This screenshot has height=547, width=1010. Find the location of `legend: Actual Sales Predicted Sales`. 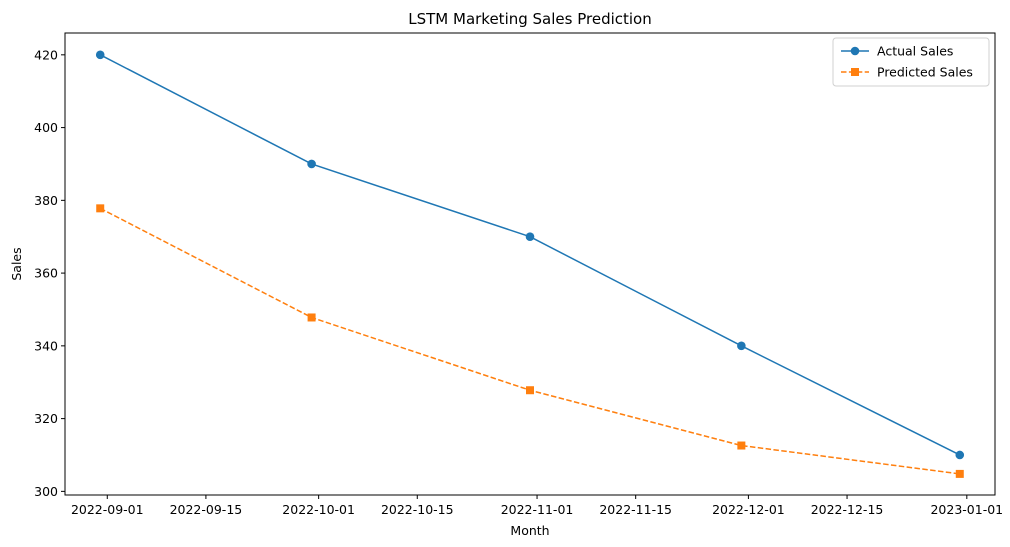

legend: Actual Sales Predicted Sales is located at coordinates (911, 62).